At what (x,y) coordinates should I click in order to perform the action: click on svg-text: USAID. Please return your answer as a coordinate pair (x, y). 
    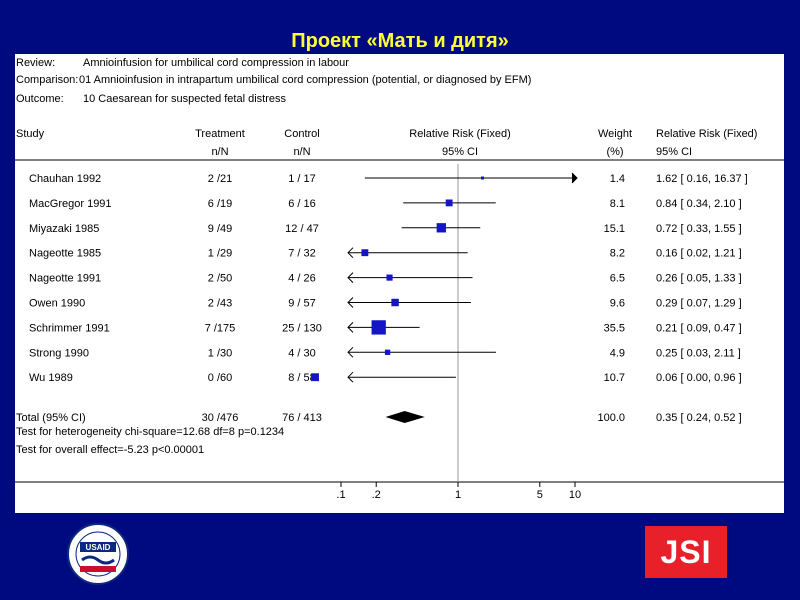
    Looking at the image, I should click on (98, 547).